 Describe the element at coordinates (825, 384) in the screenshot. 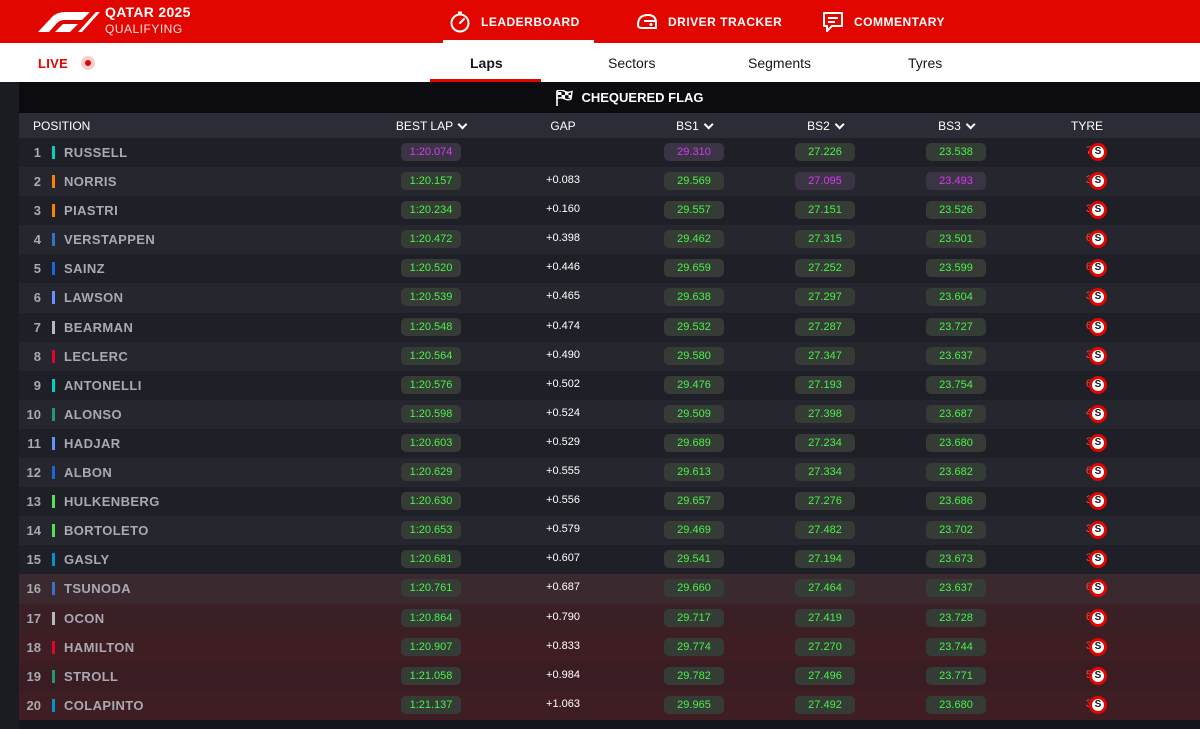

I see `best-sector-2: 27.193` at that location.